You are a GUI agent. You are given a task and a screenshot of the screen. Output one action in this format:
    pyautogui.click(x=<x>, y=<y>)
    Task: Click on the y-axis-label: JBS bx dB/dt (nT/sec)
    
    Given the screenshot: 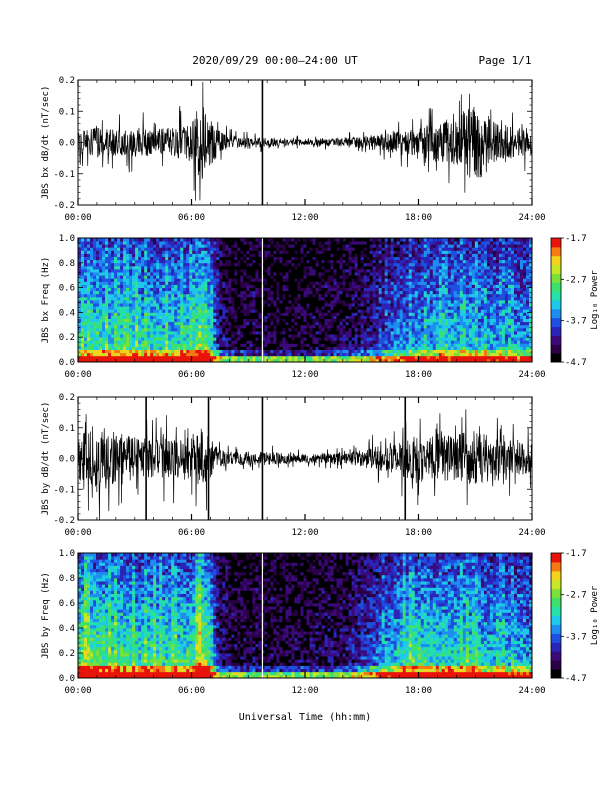 What is the action you would take?
    pyautogui.click(x=46, y=143)
    